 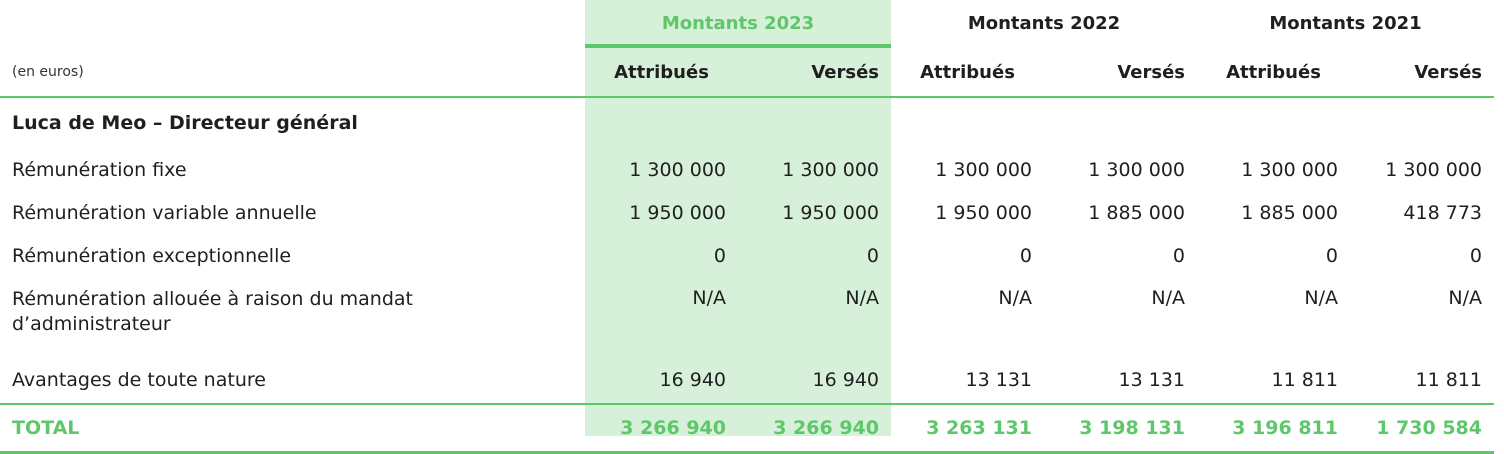 I want to click on row-label-line1: Rémunération allouée à raison du mandat, so click(x=213, y=299).